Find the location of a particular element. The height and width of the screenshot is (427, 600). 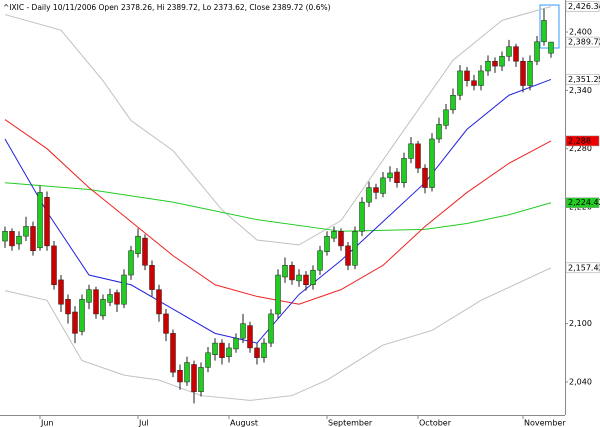

x-tick-label: Jul is located at coordinates (143, 423).